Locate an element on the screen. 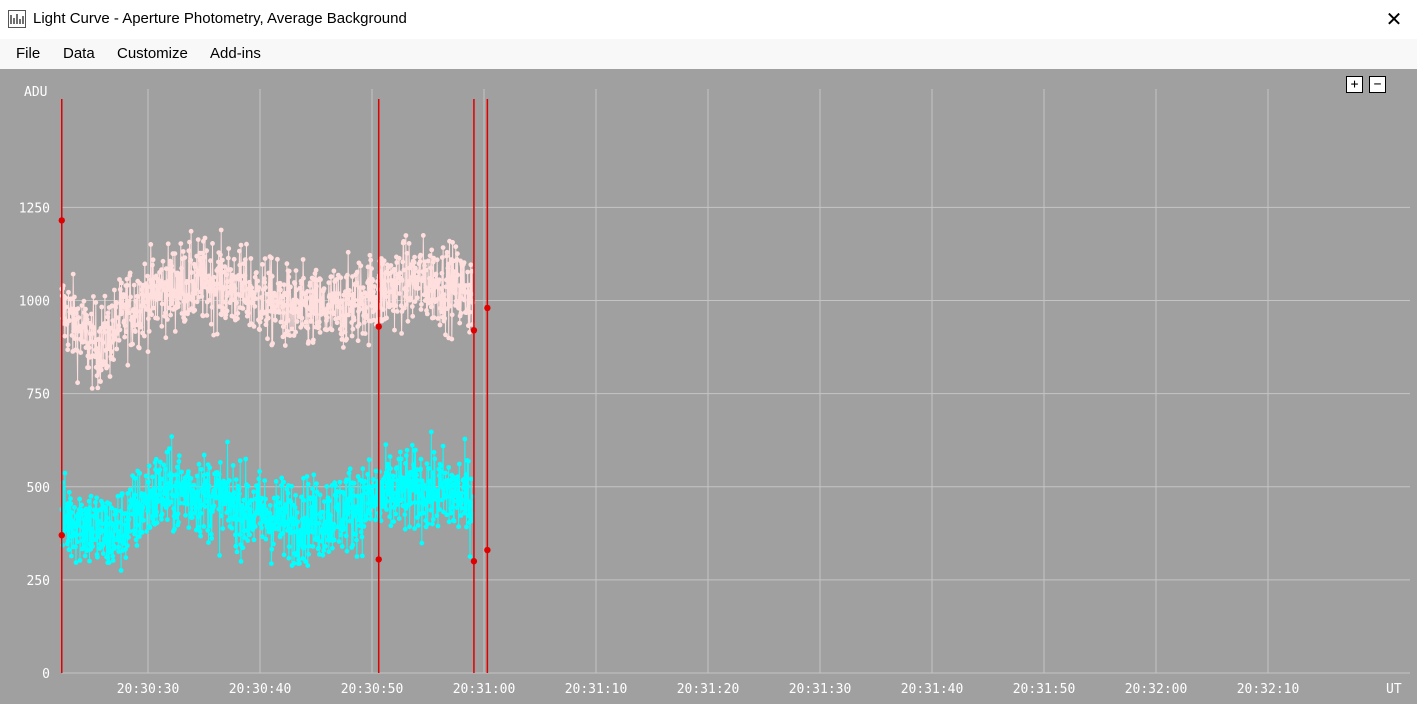  x-tick-label: 20:31:40 is located at coordinates (932, 689).